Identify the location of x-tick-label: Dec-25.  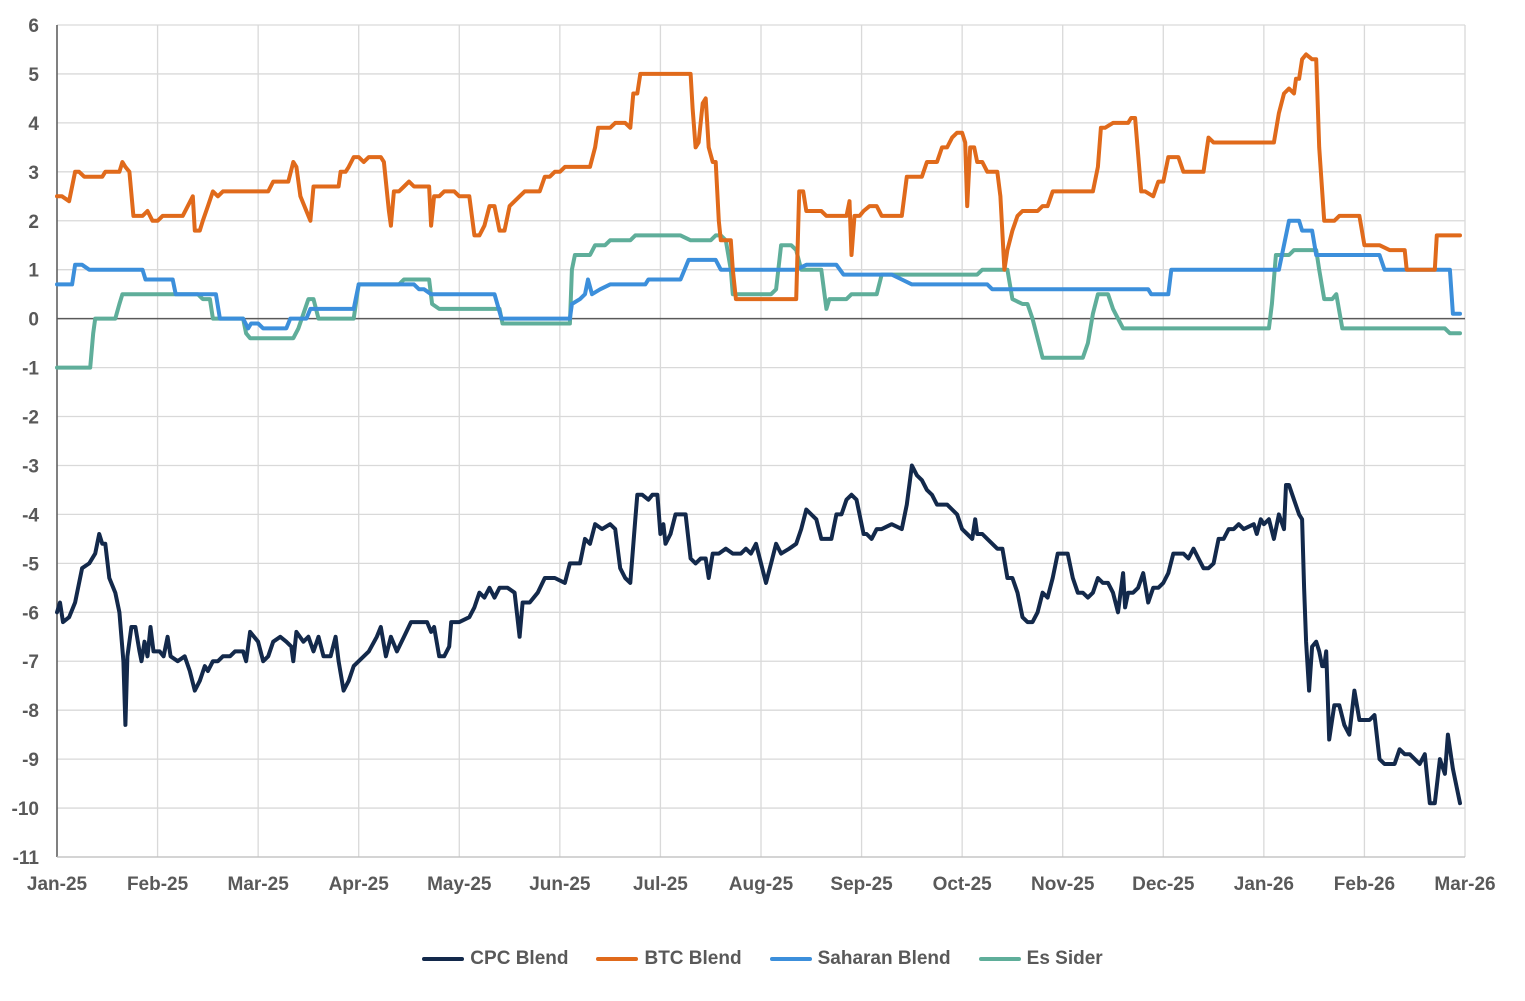
(1163, 884).